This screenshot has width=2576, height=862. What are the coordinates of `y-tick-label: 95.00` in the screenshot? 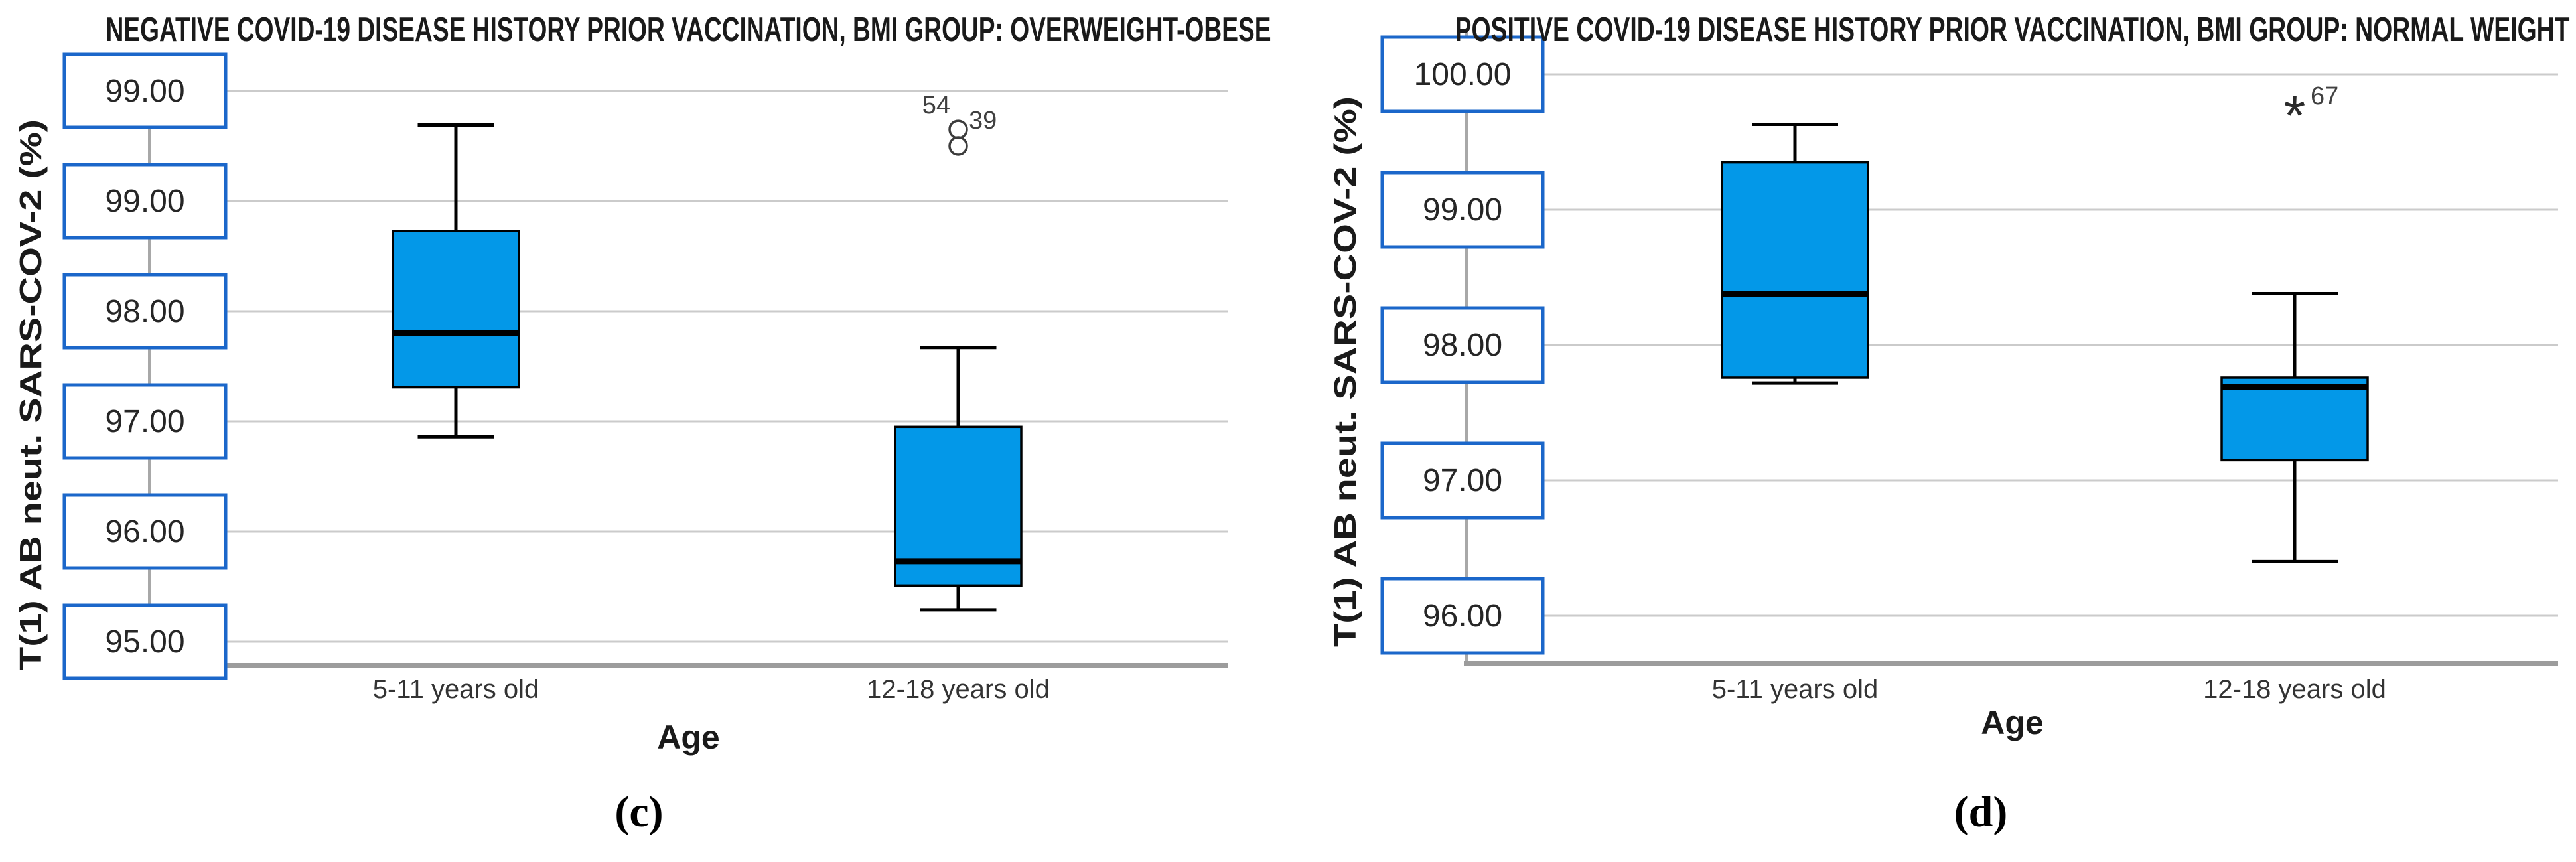 It's located at (144, 642).